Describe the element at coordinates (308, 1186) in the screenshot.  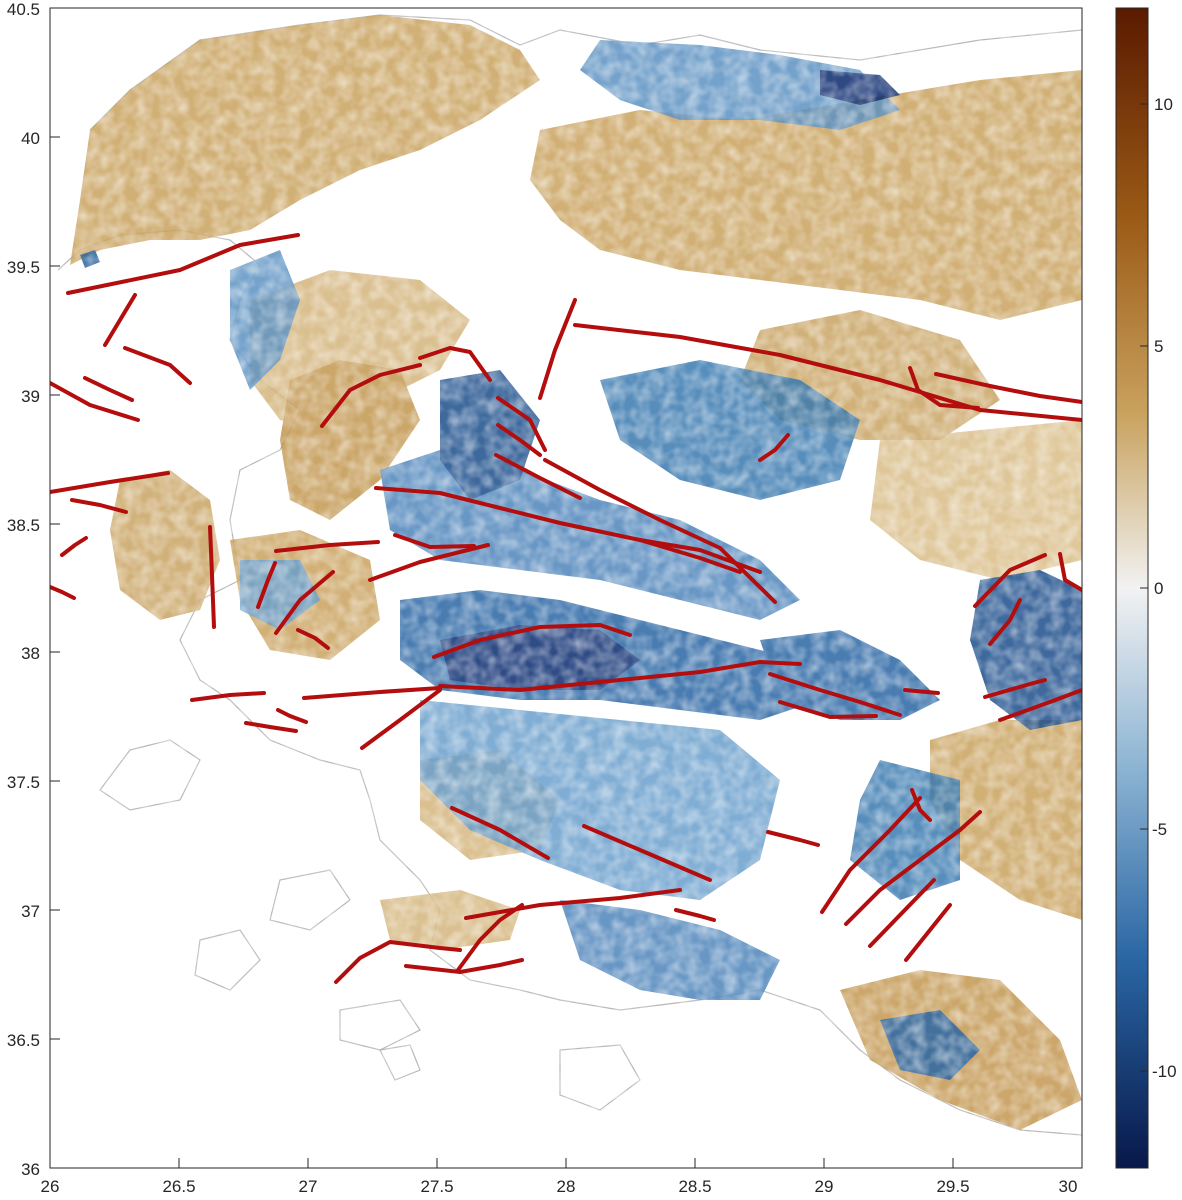
I see `x-tick-label: 27` at that location.